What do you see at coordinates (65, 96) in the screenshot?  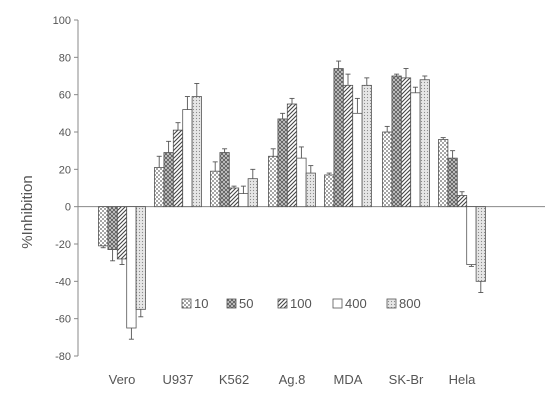 I see `y-tick-label: 60` at bounding box center [65, 96].